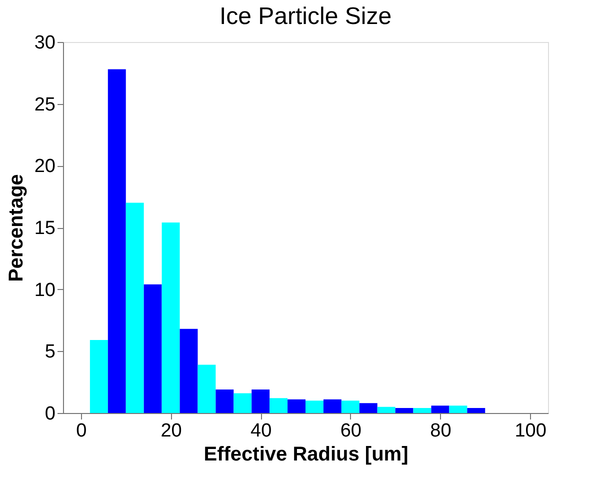 This screenshot has height=497, width=590. I want to click on x-tick-label: 100, so click(530, 431).